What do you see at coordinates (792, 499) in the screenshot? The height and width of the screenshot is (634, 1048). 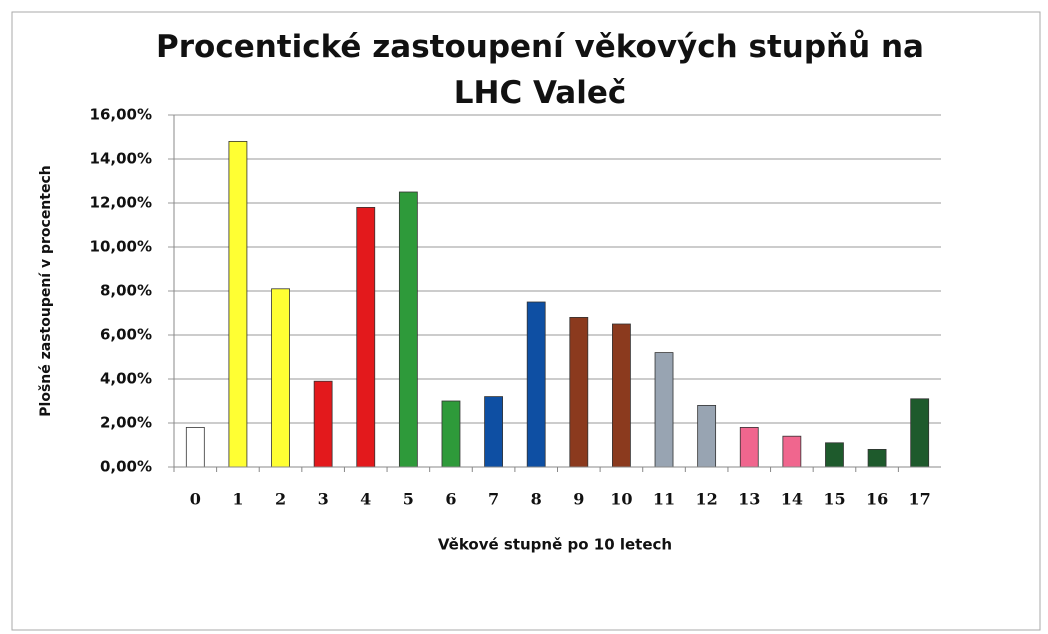 I see `x-tick-label: 14` at bounding box center [792, 499].